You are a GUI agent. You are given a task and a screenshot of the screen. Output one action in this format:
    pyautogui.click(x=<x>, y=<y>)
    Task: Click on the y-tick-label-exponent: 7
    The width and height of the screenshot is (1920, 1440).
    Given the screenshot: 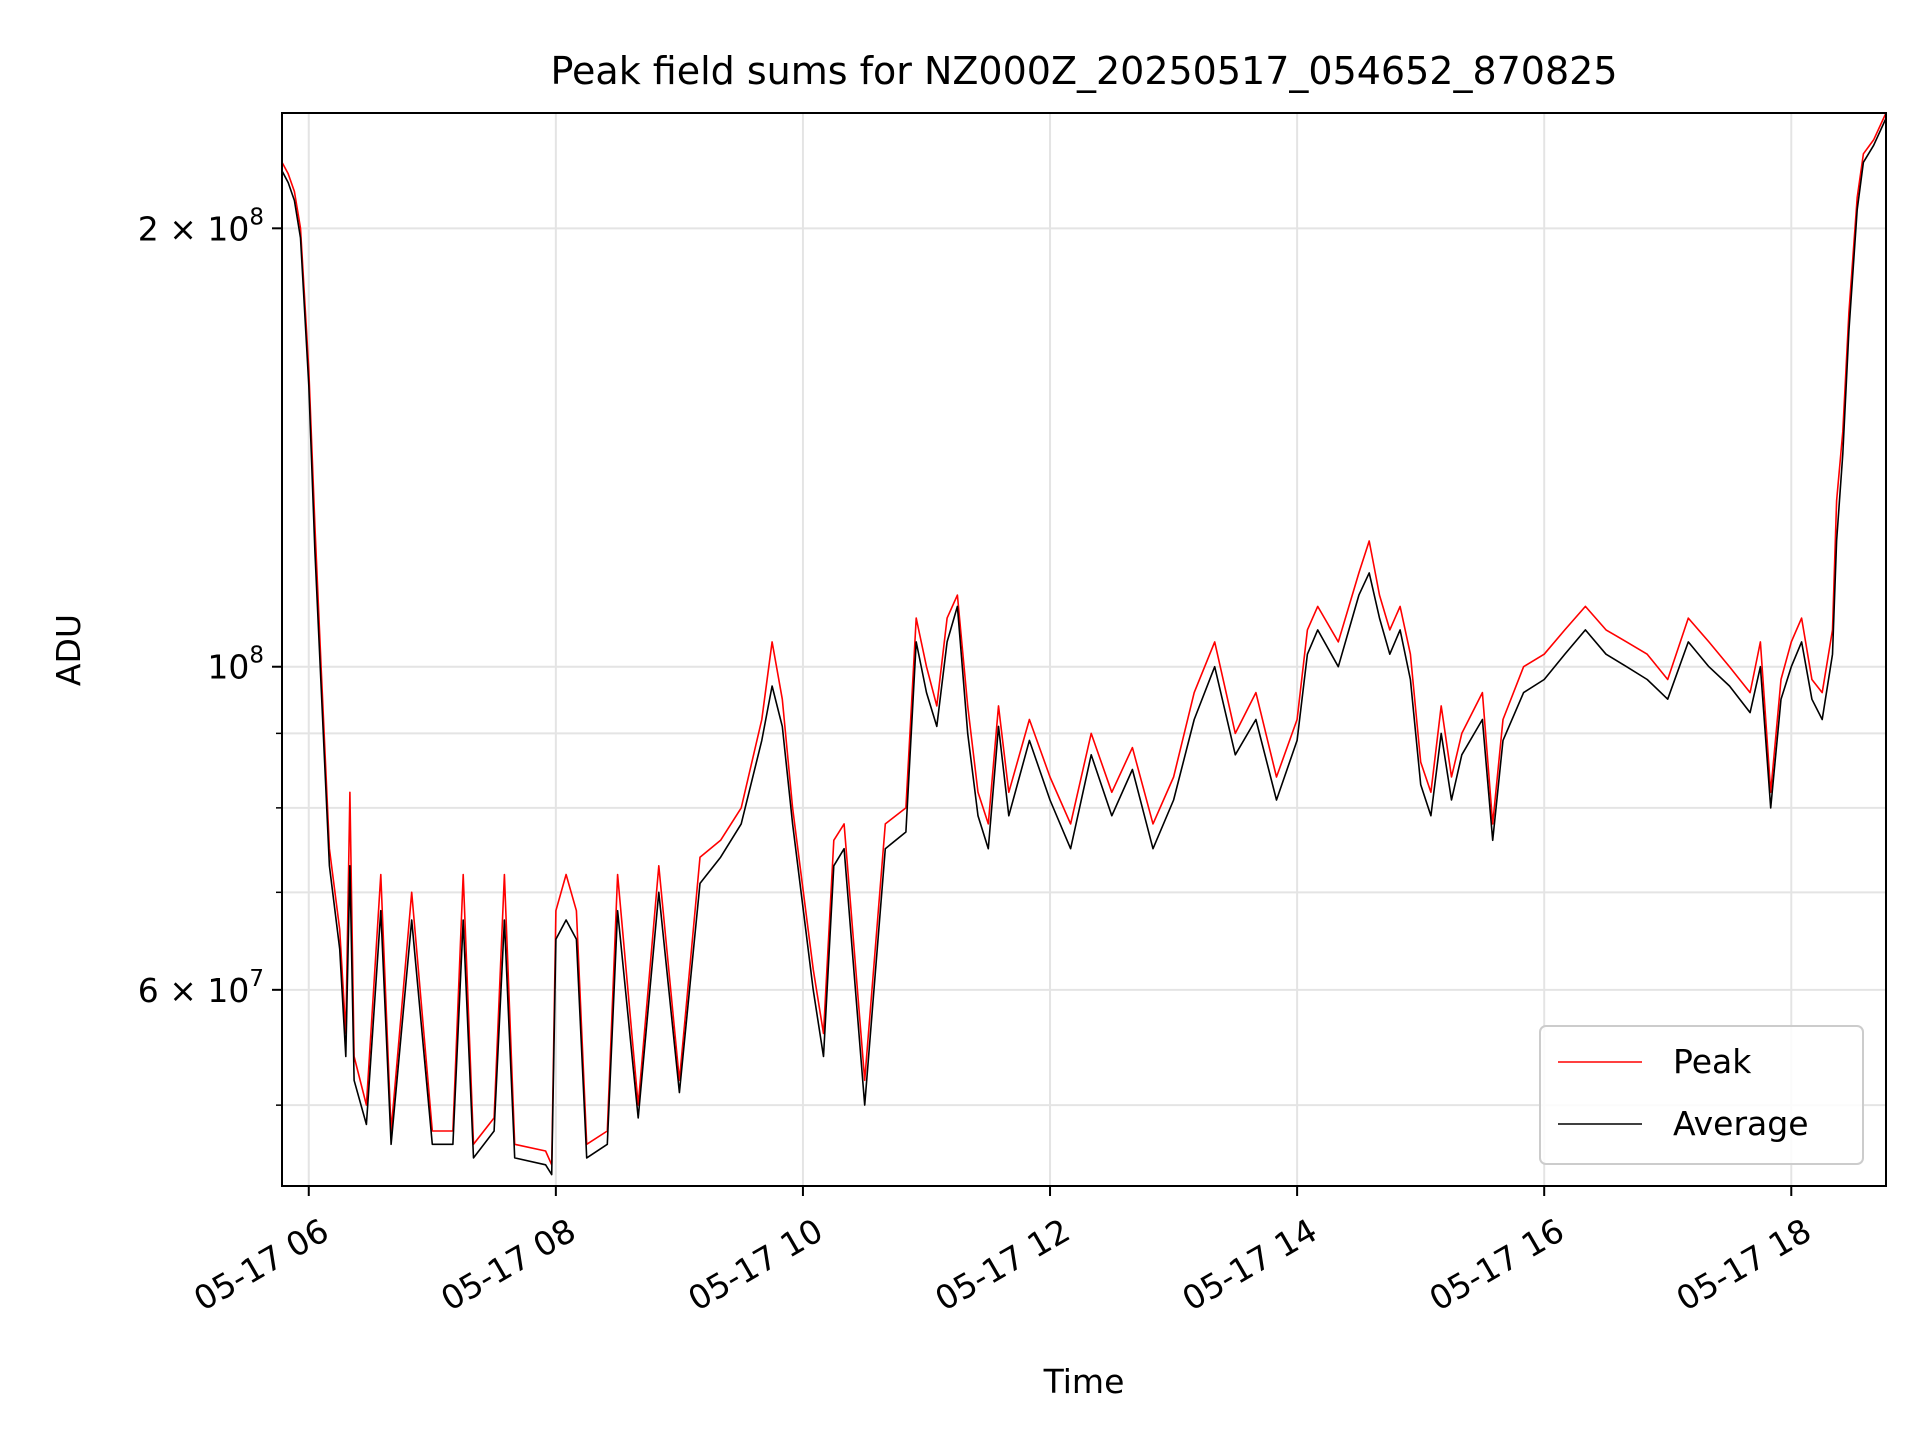 What is the action you would take?
    pyautogui.click(x=256, y=979)
    